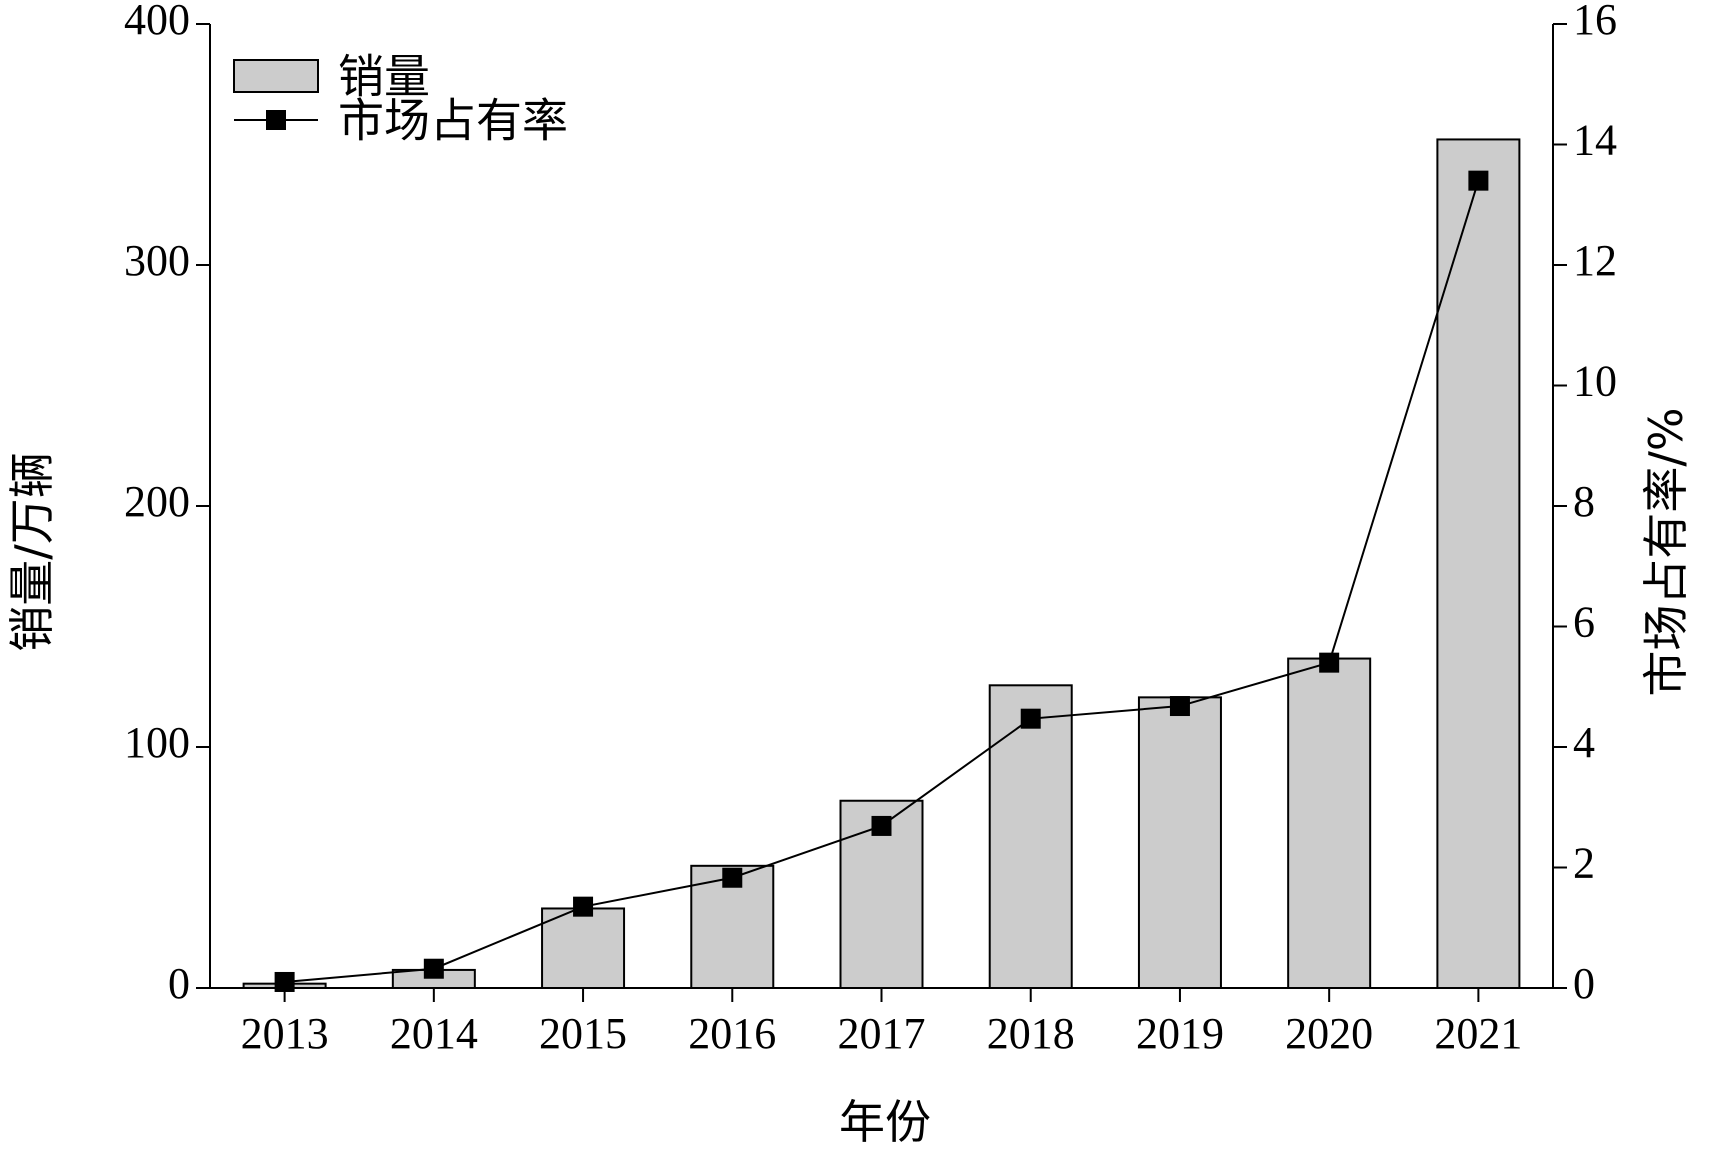 The height and width of the screenshot is (1149, 1709). I want to click on y-axis-title-left: 销量/万辆, so click(32, 552).